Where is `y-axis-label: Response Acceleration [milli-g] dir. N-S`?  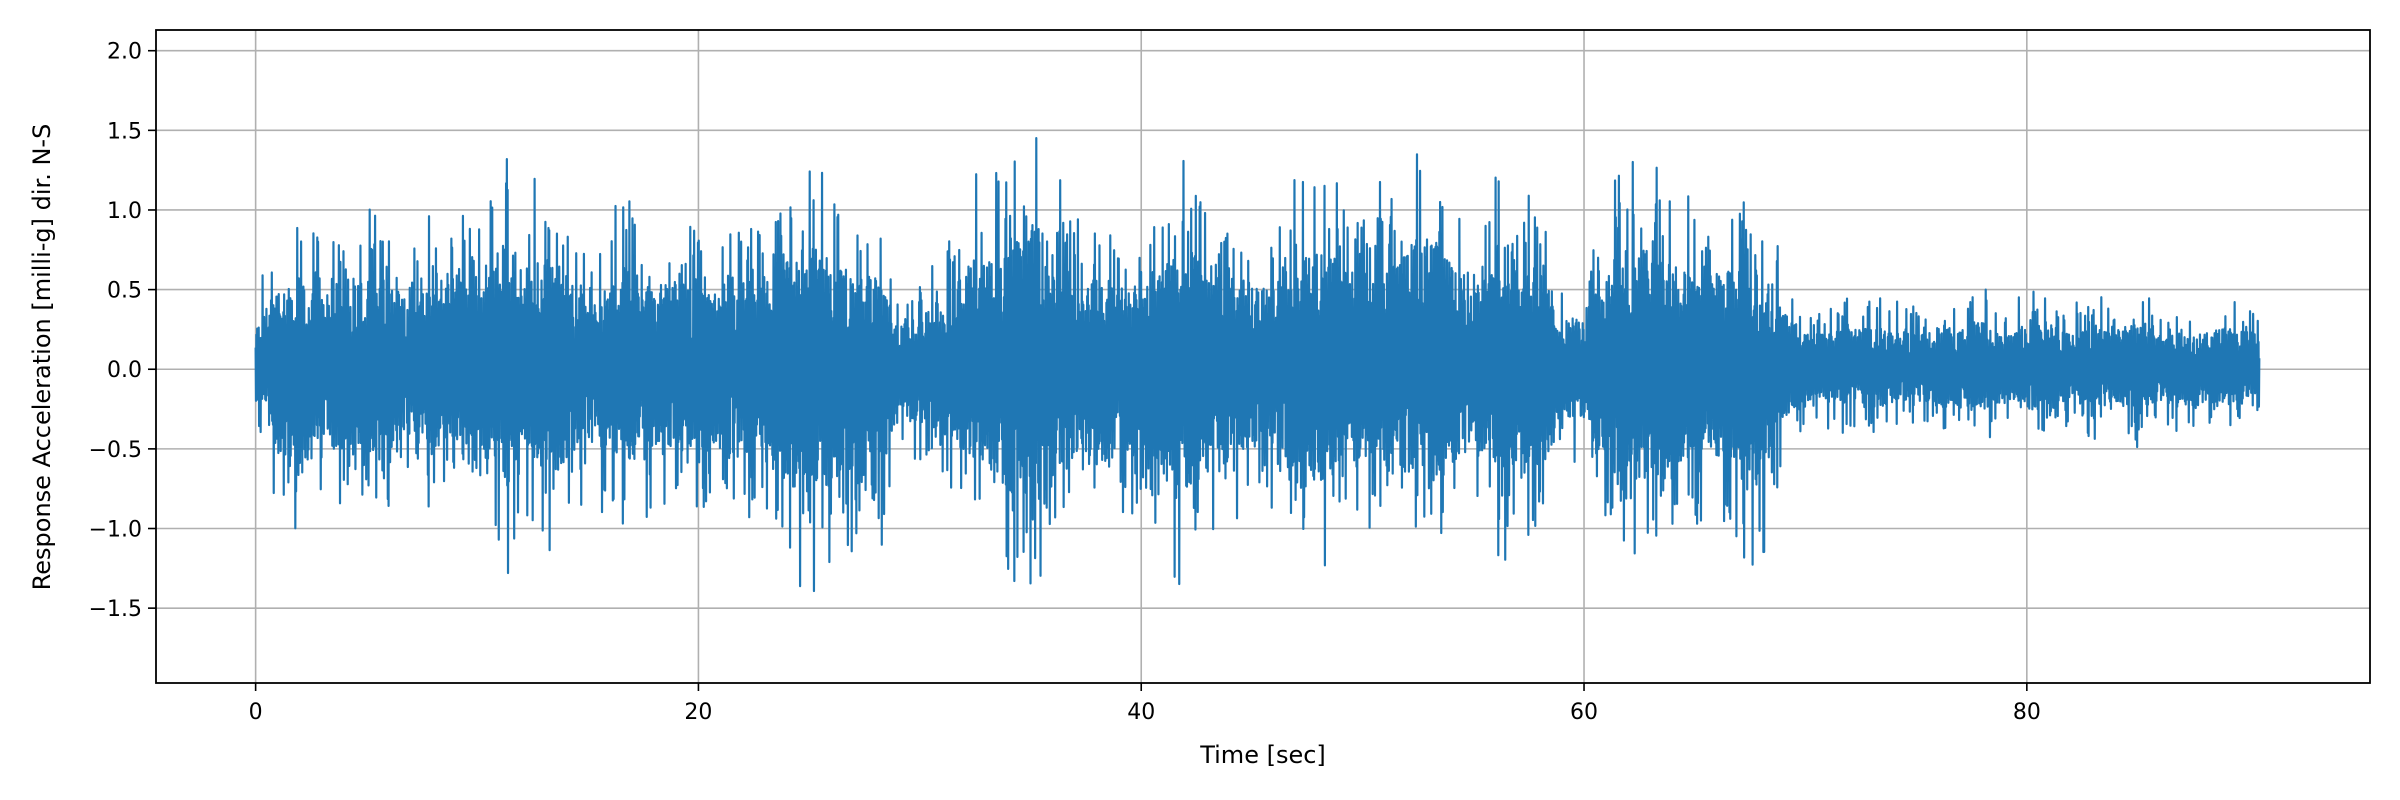 y-axis-label: Response Acceleration [milli-g] dir. N-S is located at coordinates (42, 357).